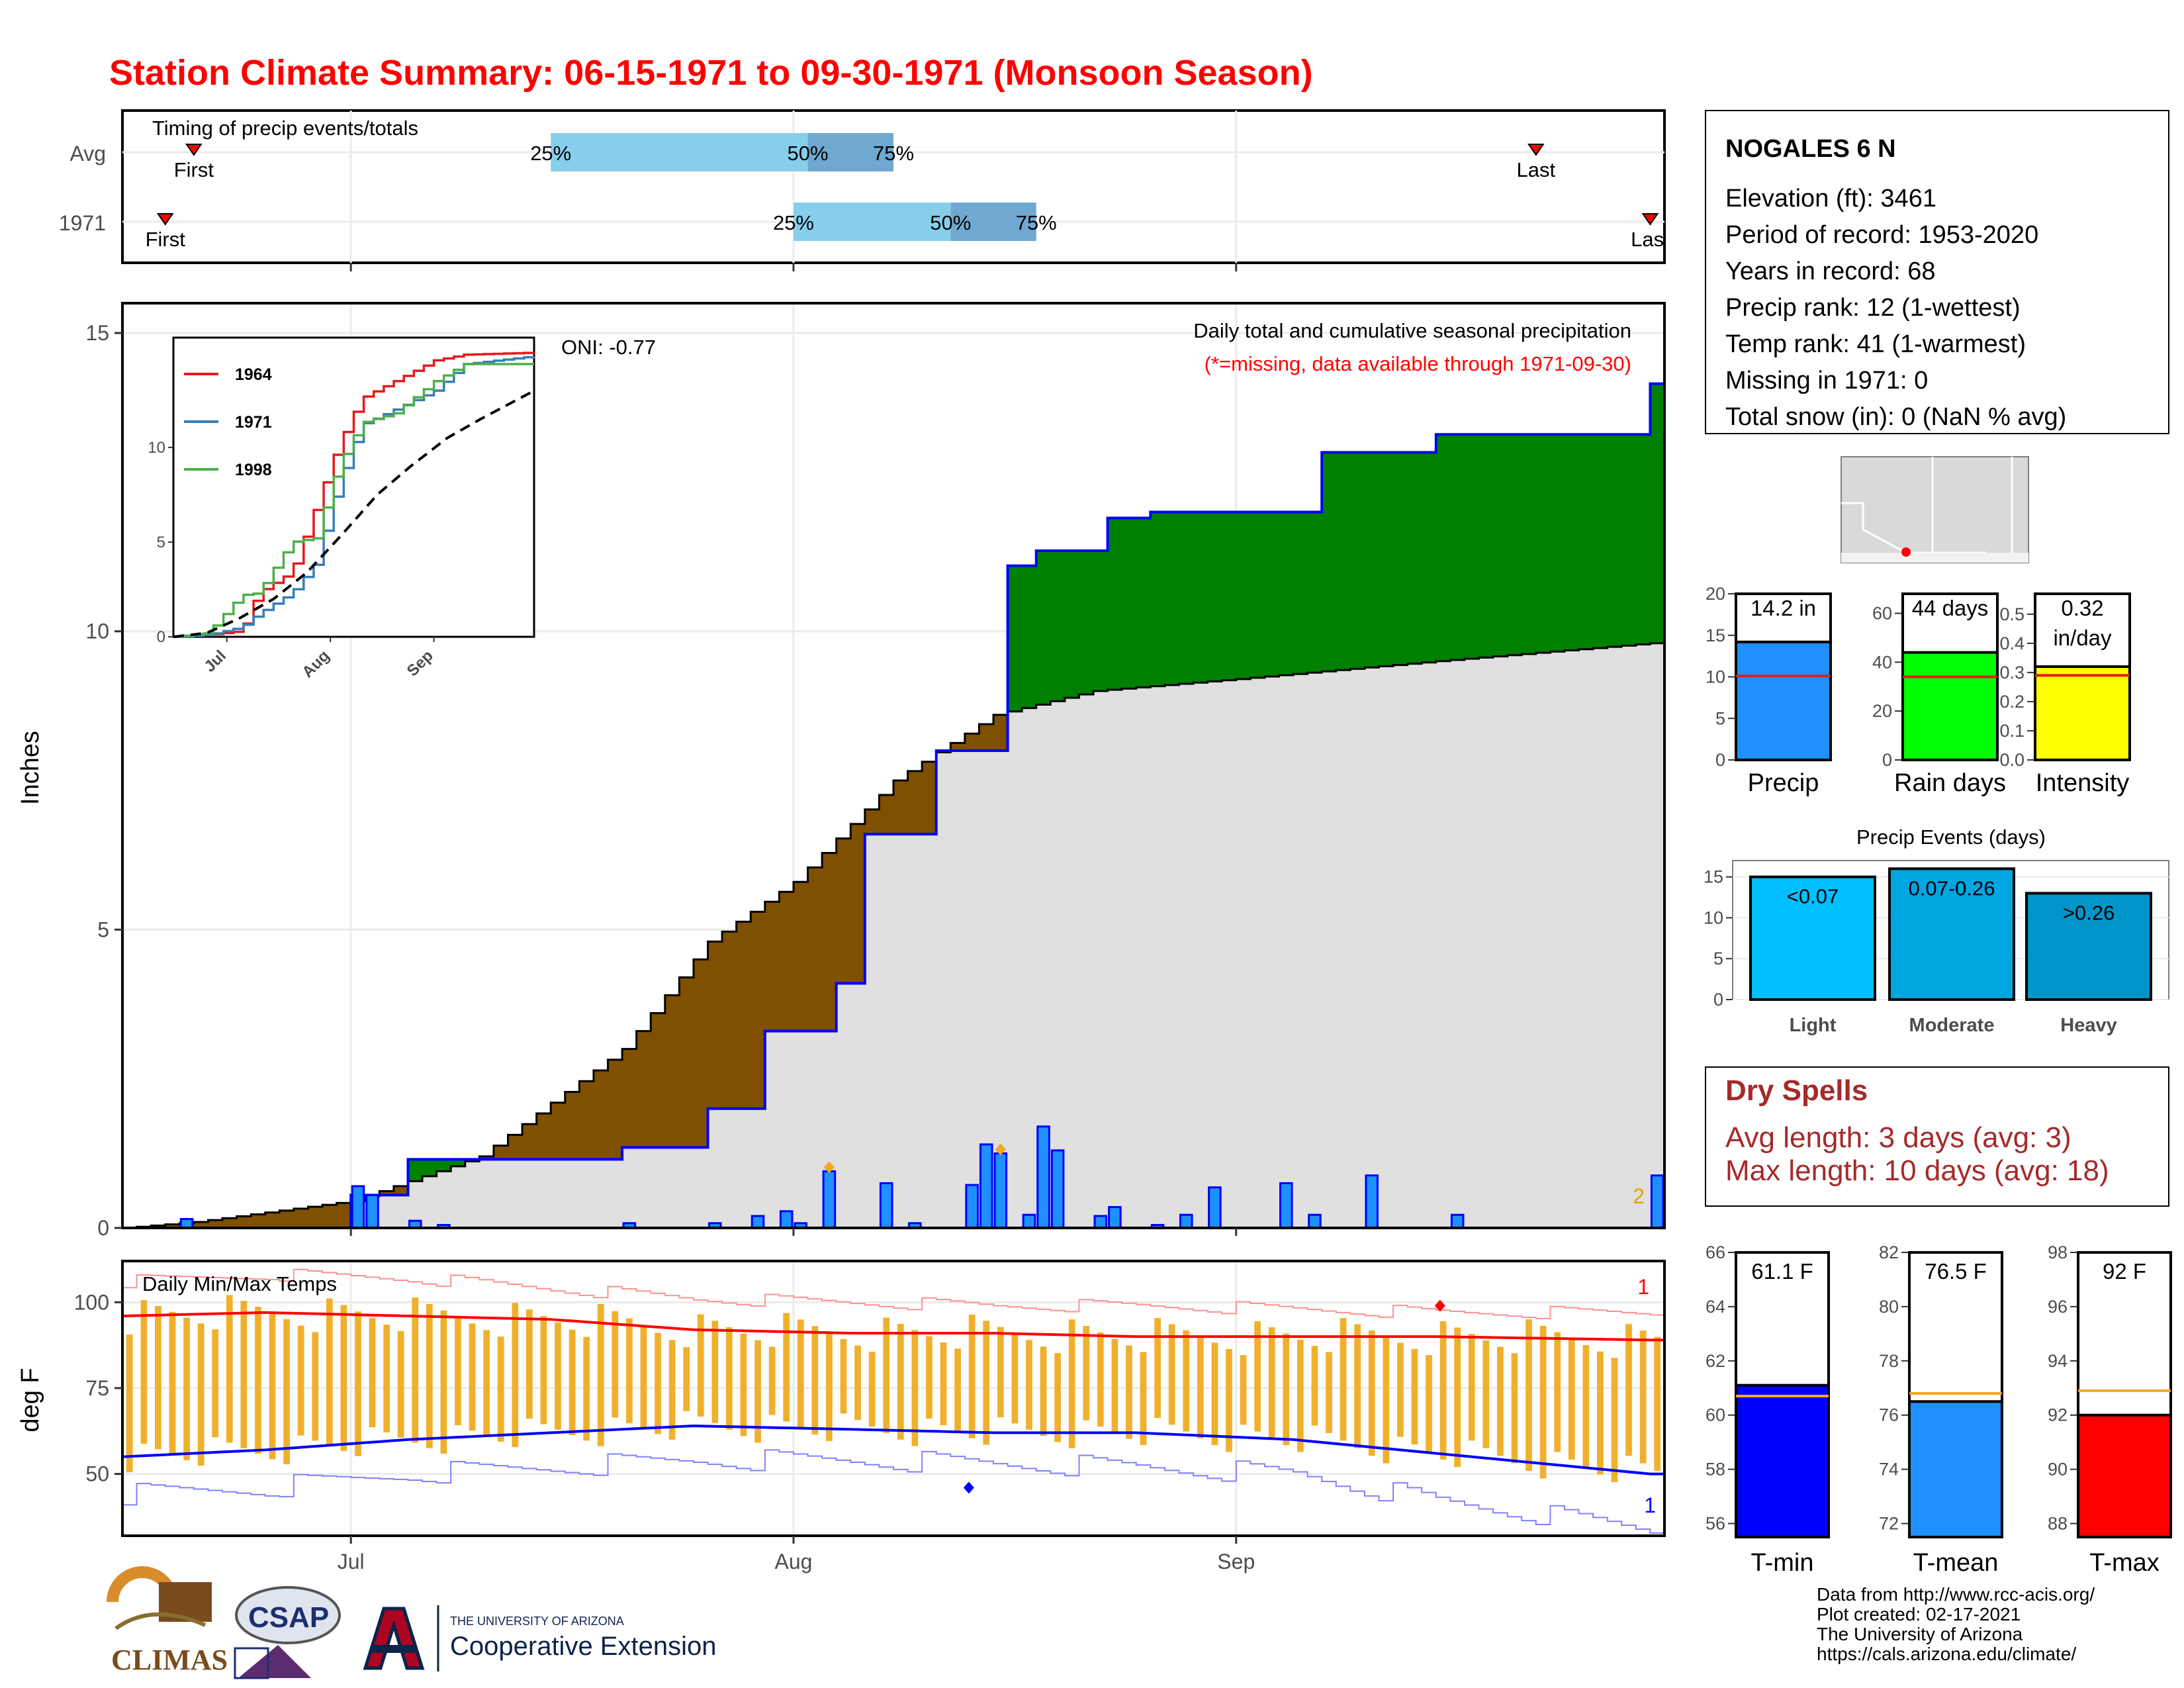 This screenshot has height=1688, width=2184. I want to click on csap-logo: CSAP, so click(287, 1632).